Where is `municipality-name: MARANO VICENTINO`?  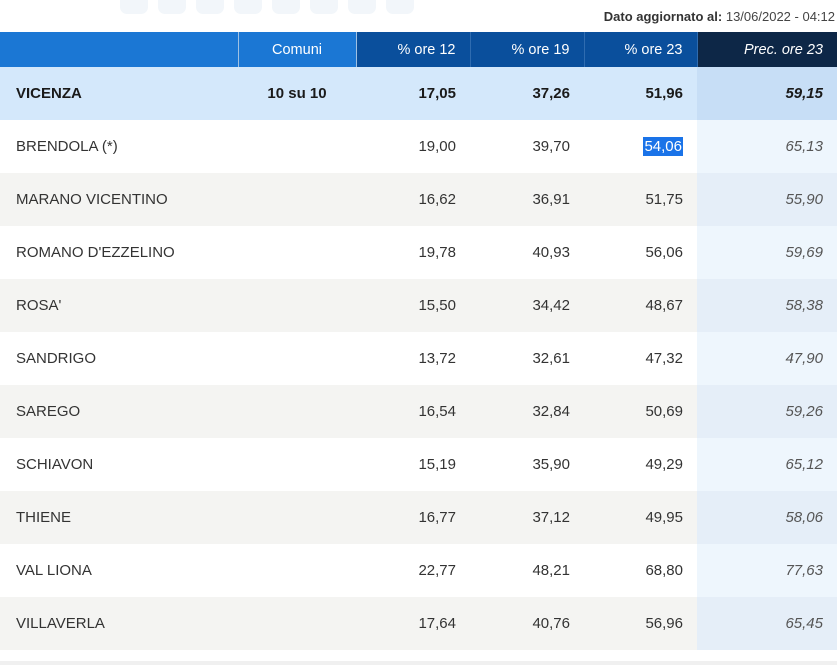
municipality-name: MARANO VICENTINO is located at coordinates (119, 199).